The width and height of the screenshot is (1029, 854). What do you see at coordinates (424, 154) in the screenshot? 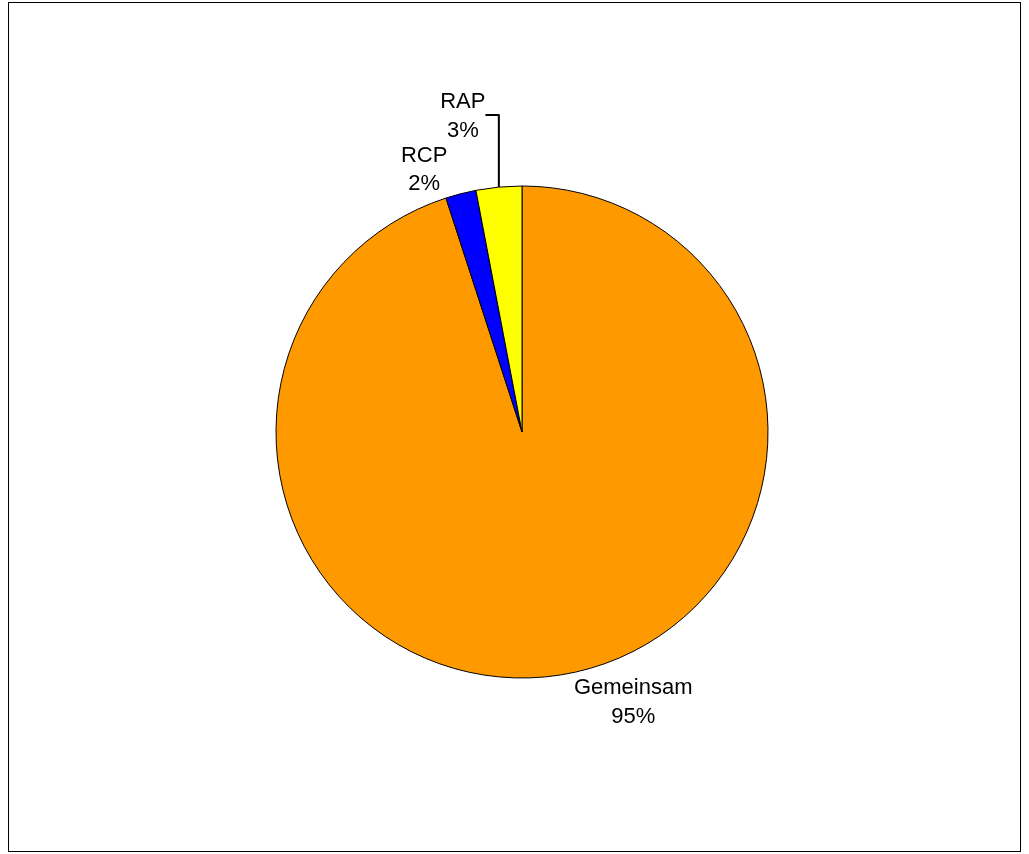
I see `slice-label: RCP` at bounding box center [424, 154].